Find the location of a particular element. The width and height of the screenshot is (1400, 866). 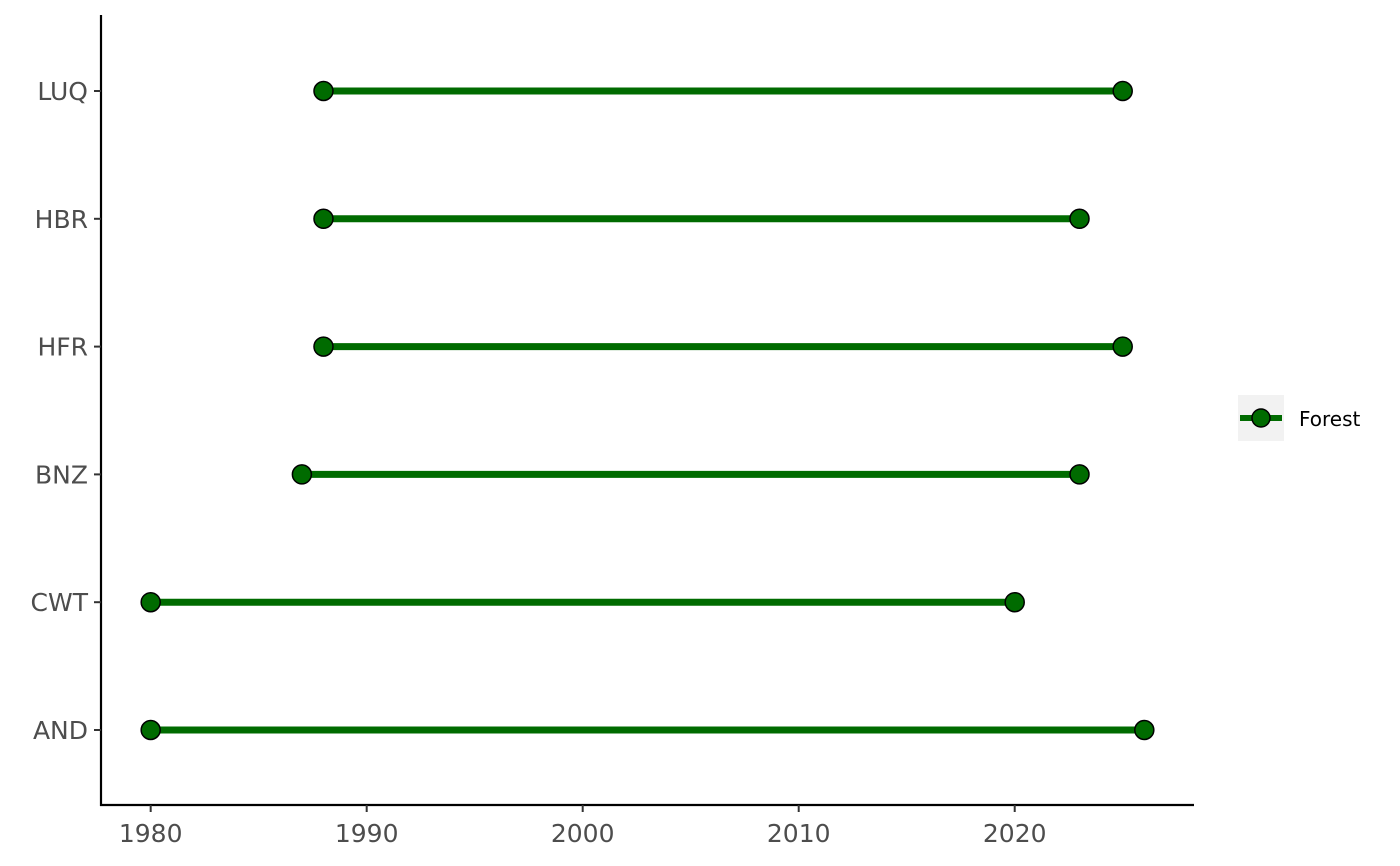

x-axis-ticks: 1980 1990 2000 2010 2020 is located at coordinates (583, 826).